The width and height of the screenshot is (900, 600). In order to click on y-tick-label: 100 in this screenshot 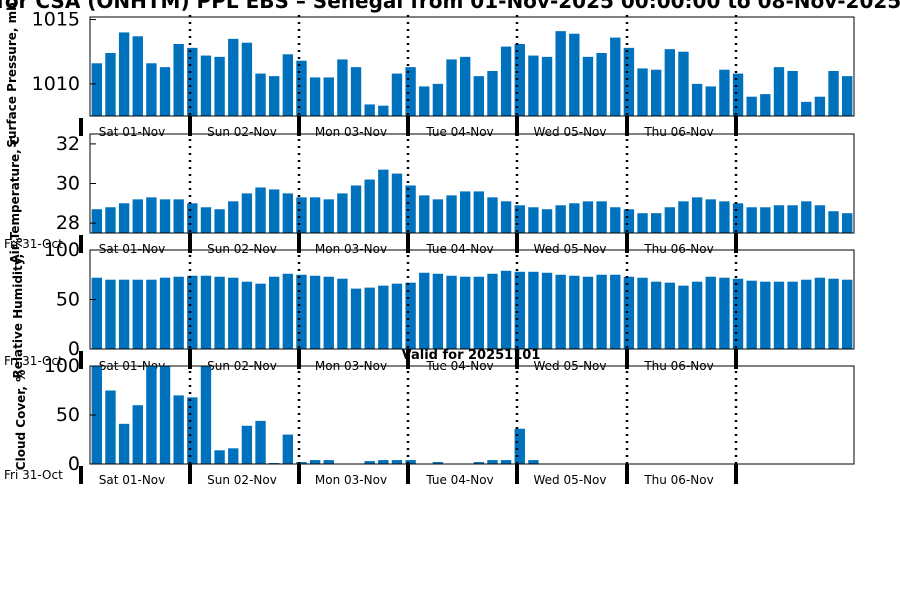, I will do `click(62, 250)`.